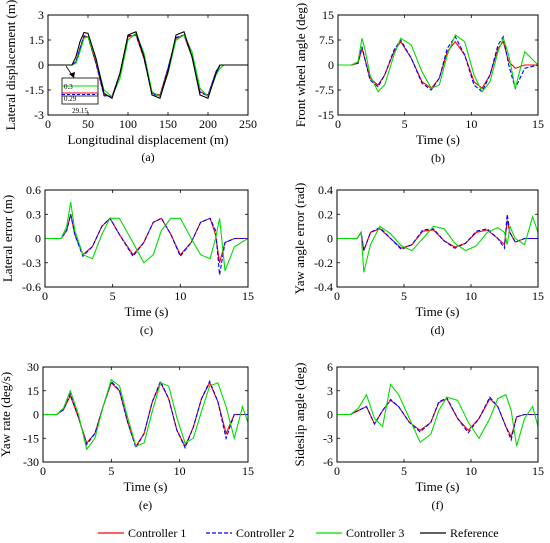 The image size is (550, 543). I want to click on series-line-reference, so click(148, 65).